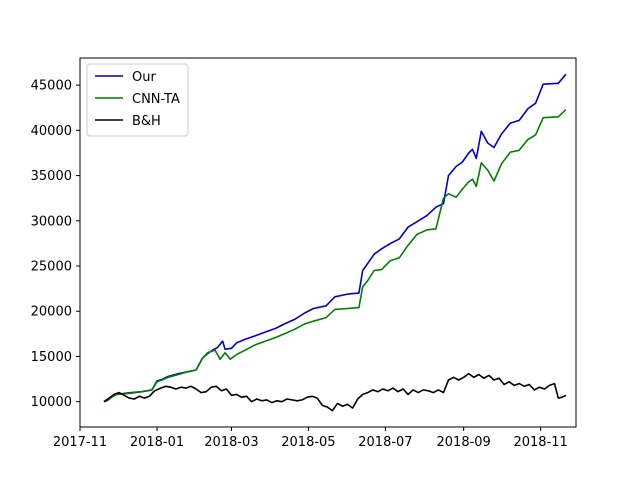  I want to click on legend-box, so click(137, 100).